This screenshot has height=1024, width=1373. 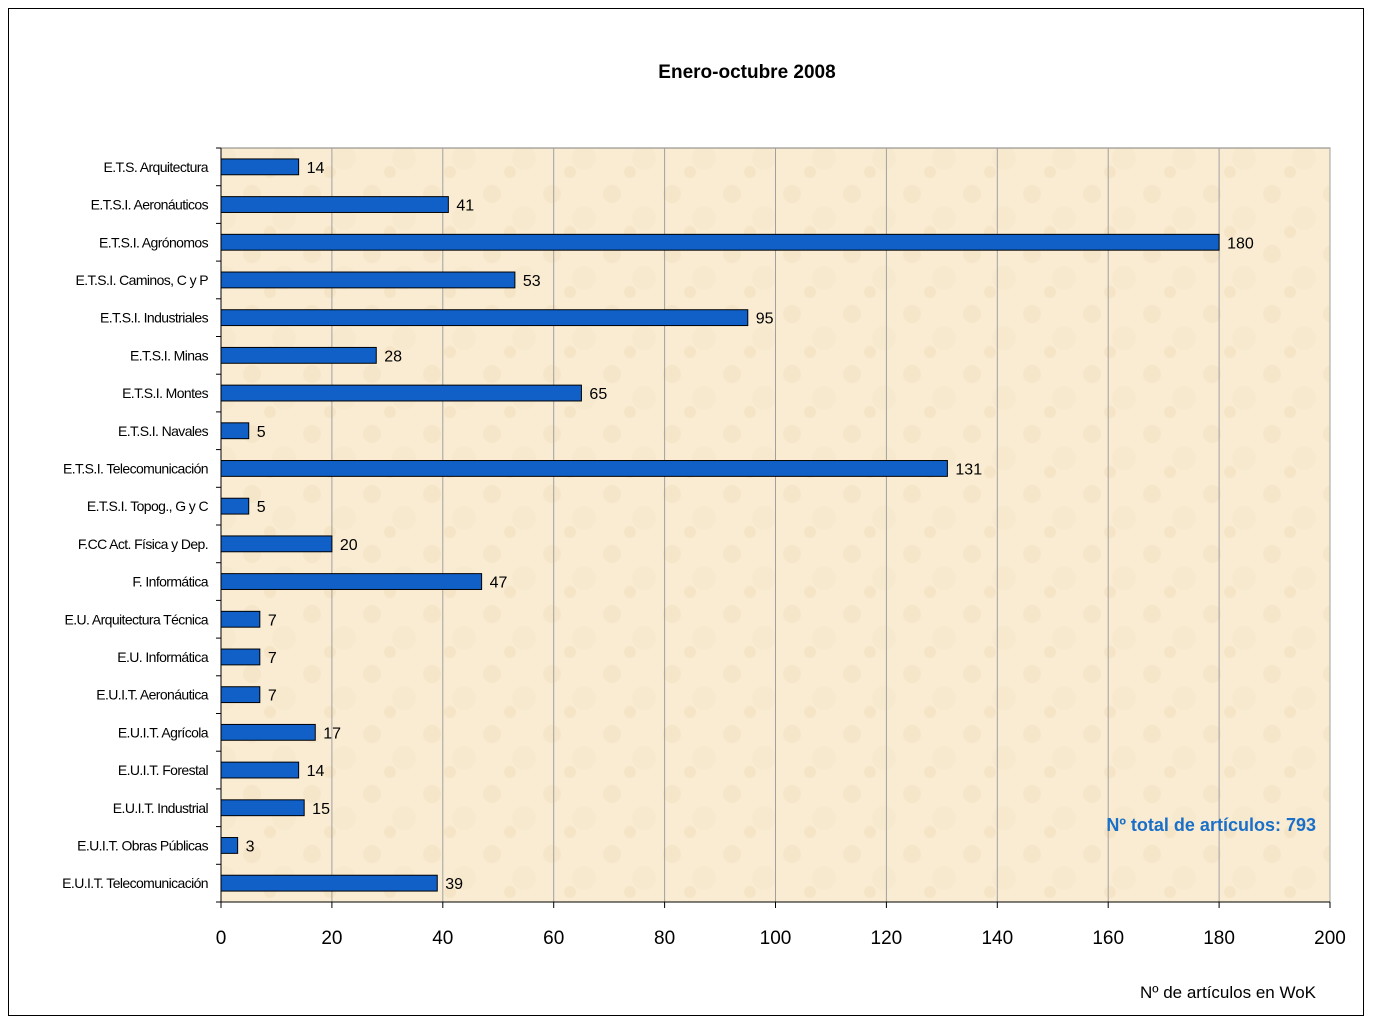 What do you see at coordinates (1240, 243) in the screenshot?
I see `data-label: 180` at bounding box center [1240, 243].